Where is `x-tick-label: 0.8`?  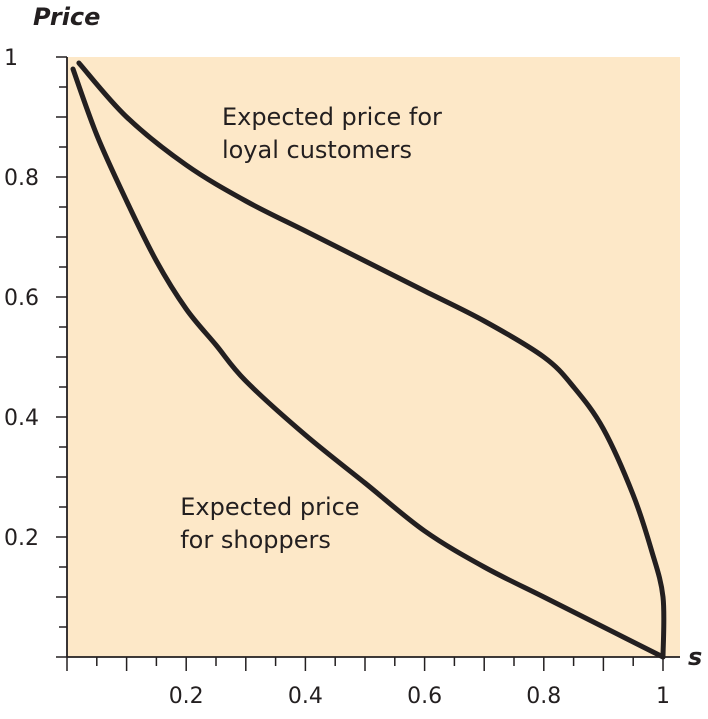 x-tick-label: 0.8 is located at coordinates (543, 696).